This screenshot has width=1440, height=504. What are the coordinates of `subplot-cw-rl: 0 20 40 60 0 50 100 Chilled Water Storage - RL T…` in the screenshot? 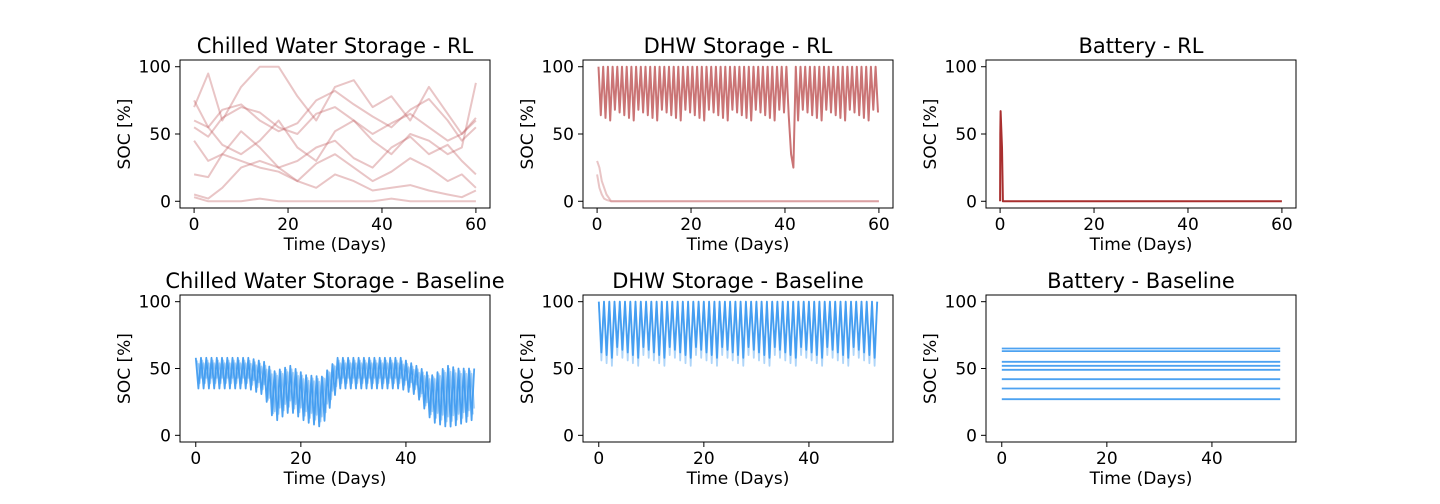 It's located at (303, 144).